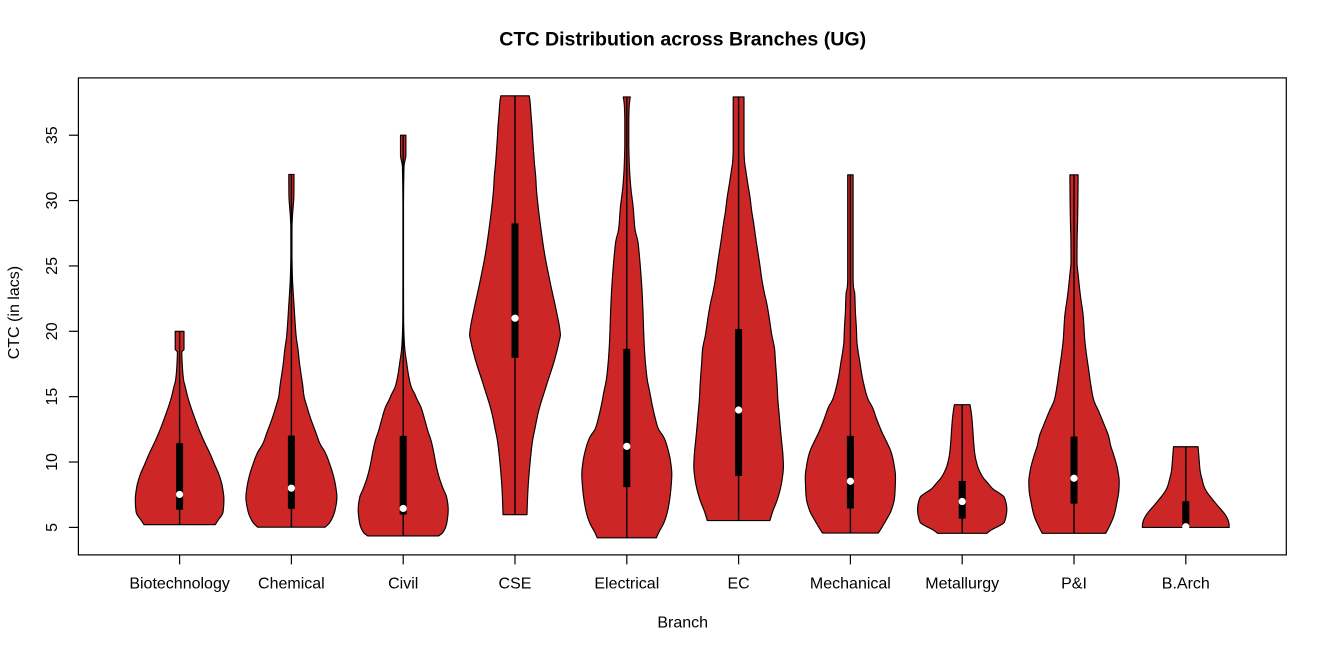 This screenshot has height=653, width=1327. What do you see at coordinates (52, 397) in the screenshot?
I see `svg-text: 15` at bounding box center [52, 397].